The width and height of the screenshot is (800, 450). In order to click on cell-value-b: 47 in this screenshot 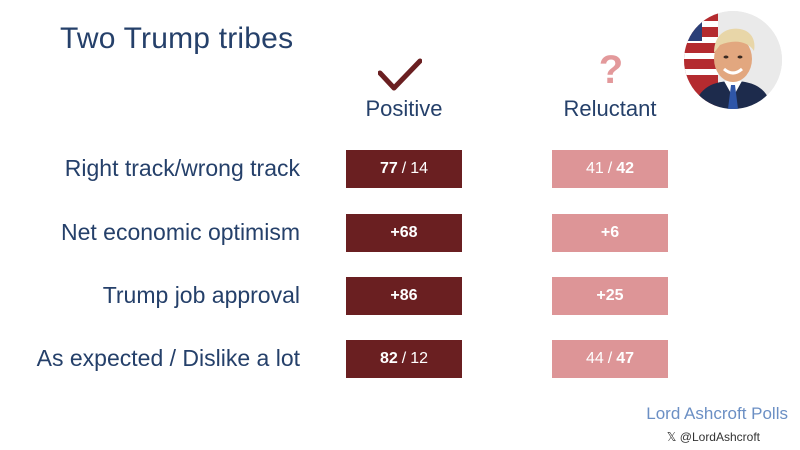, I will do `click(625, 358)`.